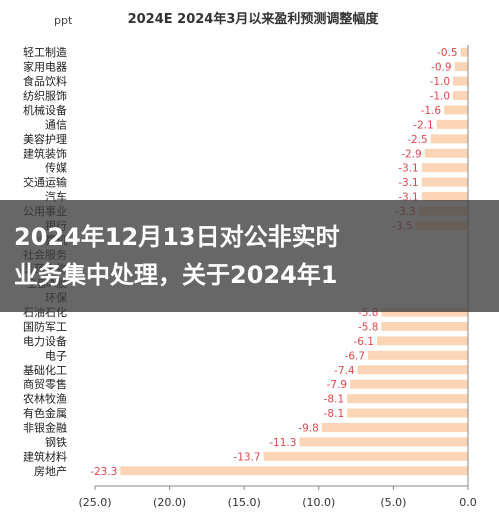 The height and width of the screenshot is (520, 499). Describe the element at coordinates (447, 53) in the screenshot. I see `data-label: -0.5` at that location.